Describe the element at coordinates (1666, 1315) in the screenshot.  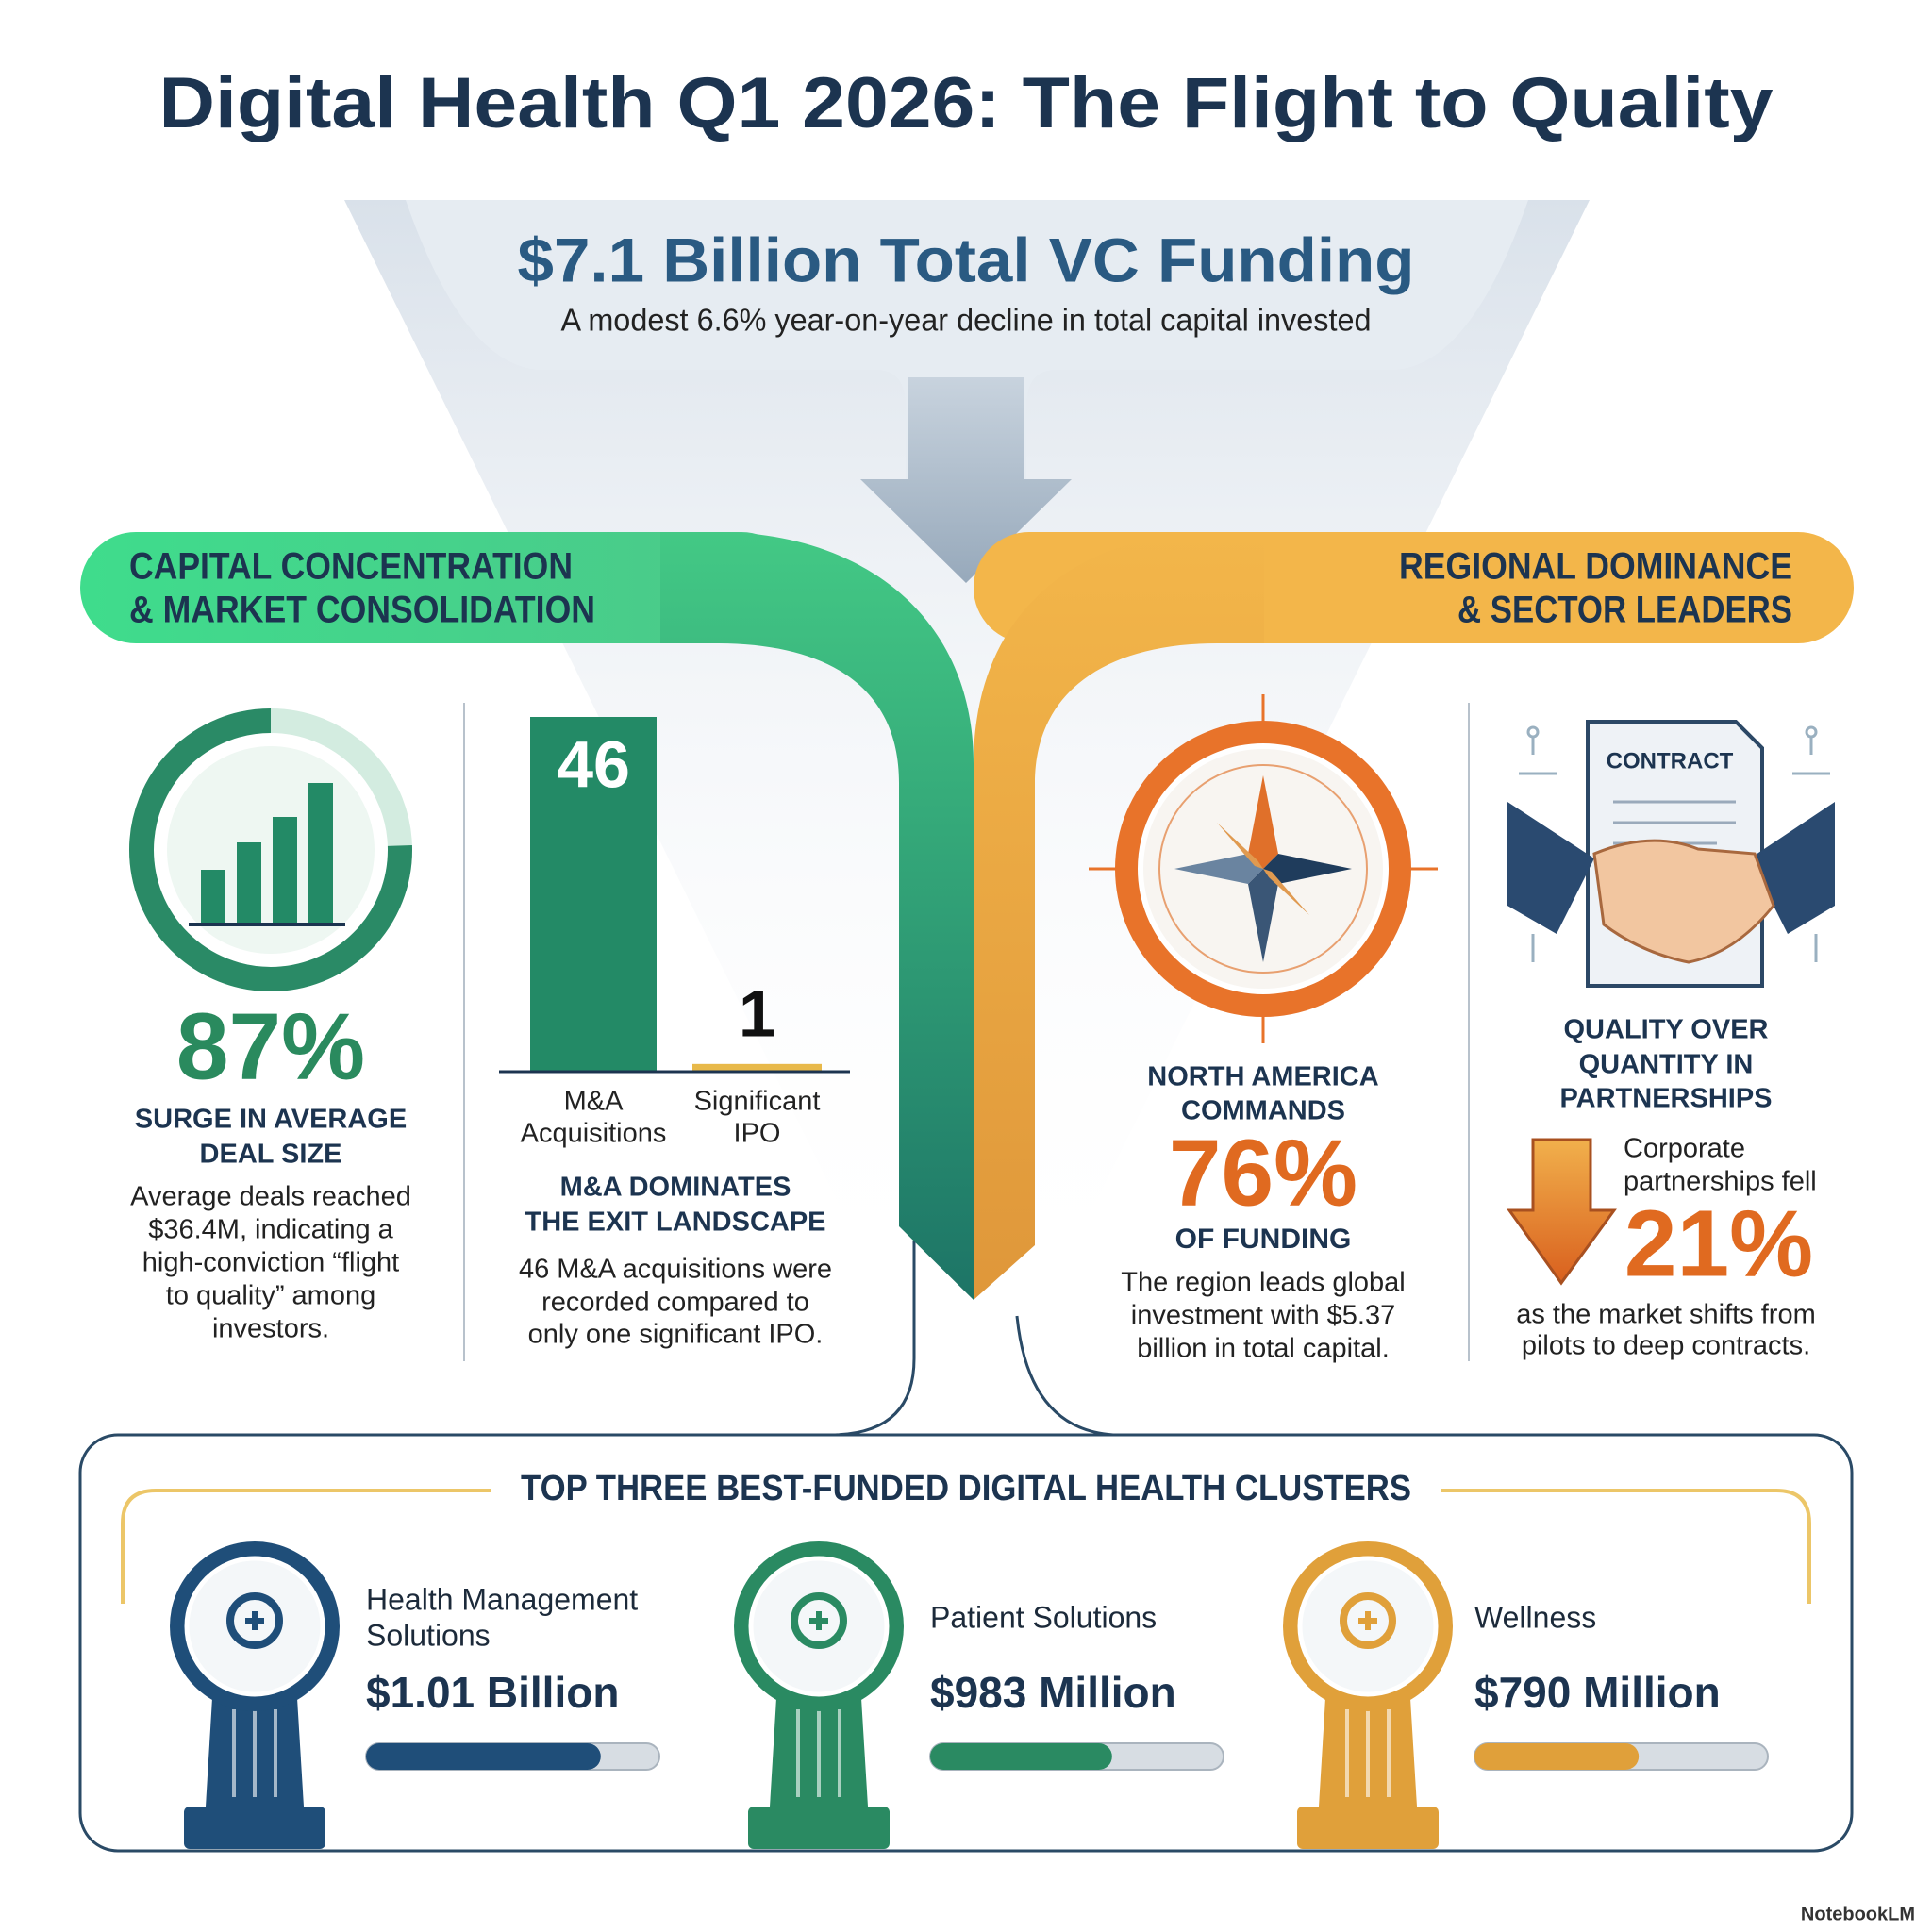
I see `body-text: as the market shifts from` at that location.